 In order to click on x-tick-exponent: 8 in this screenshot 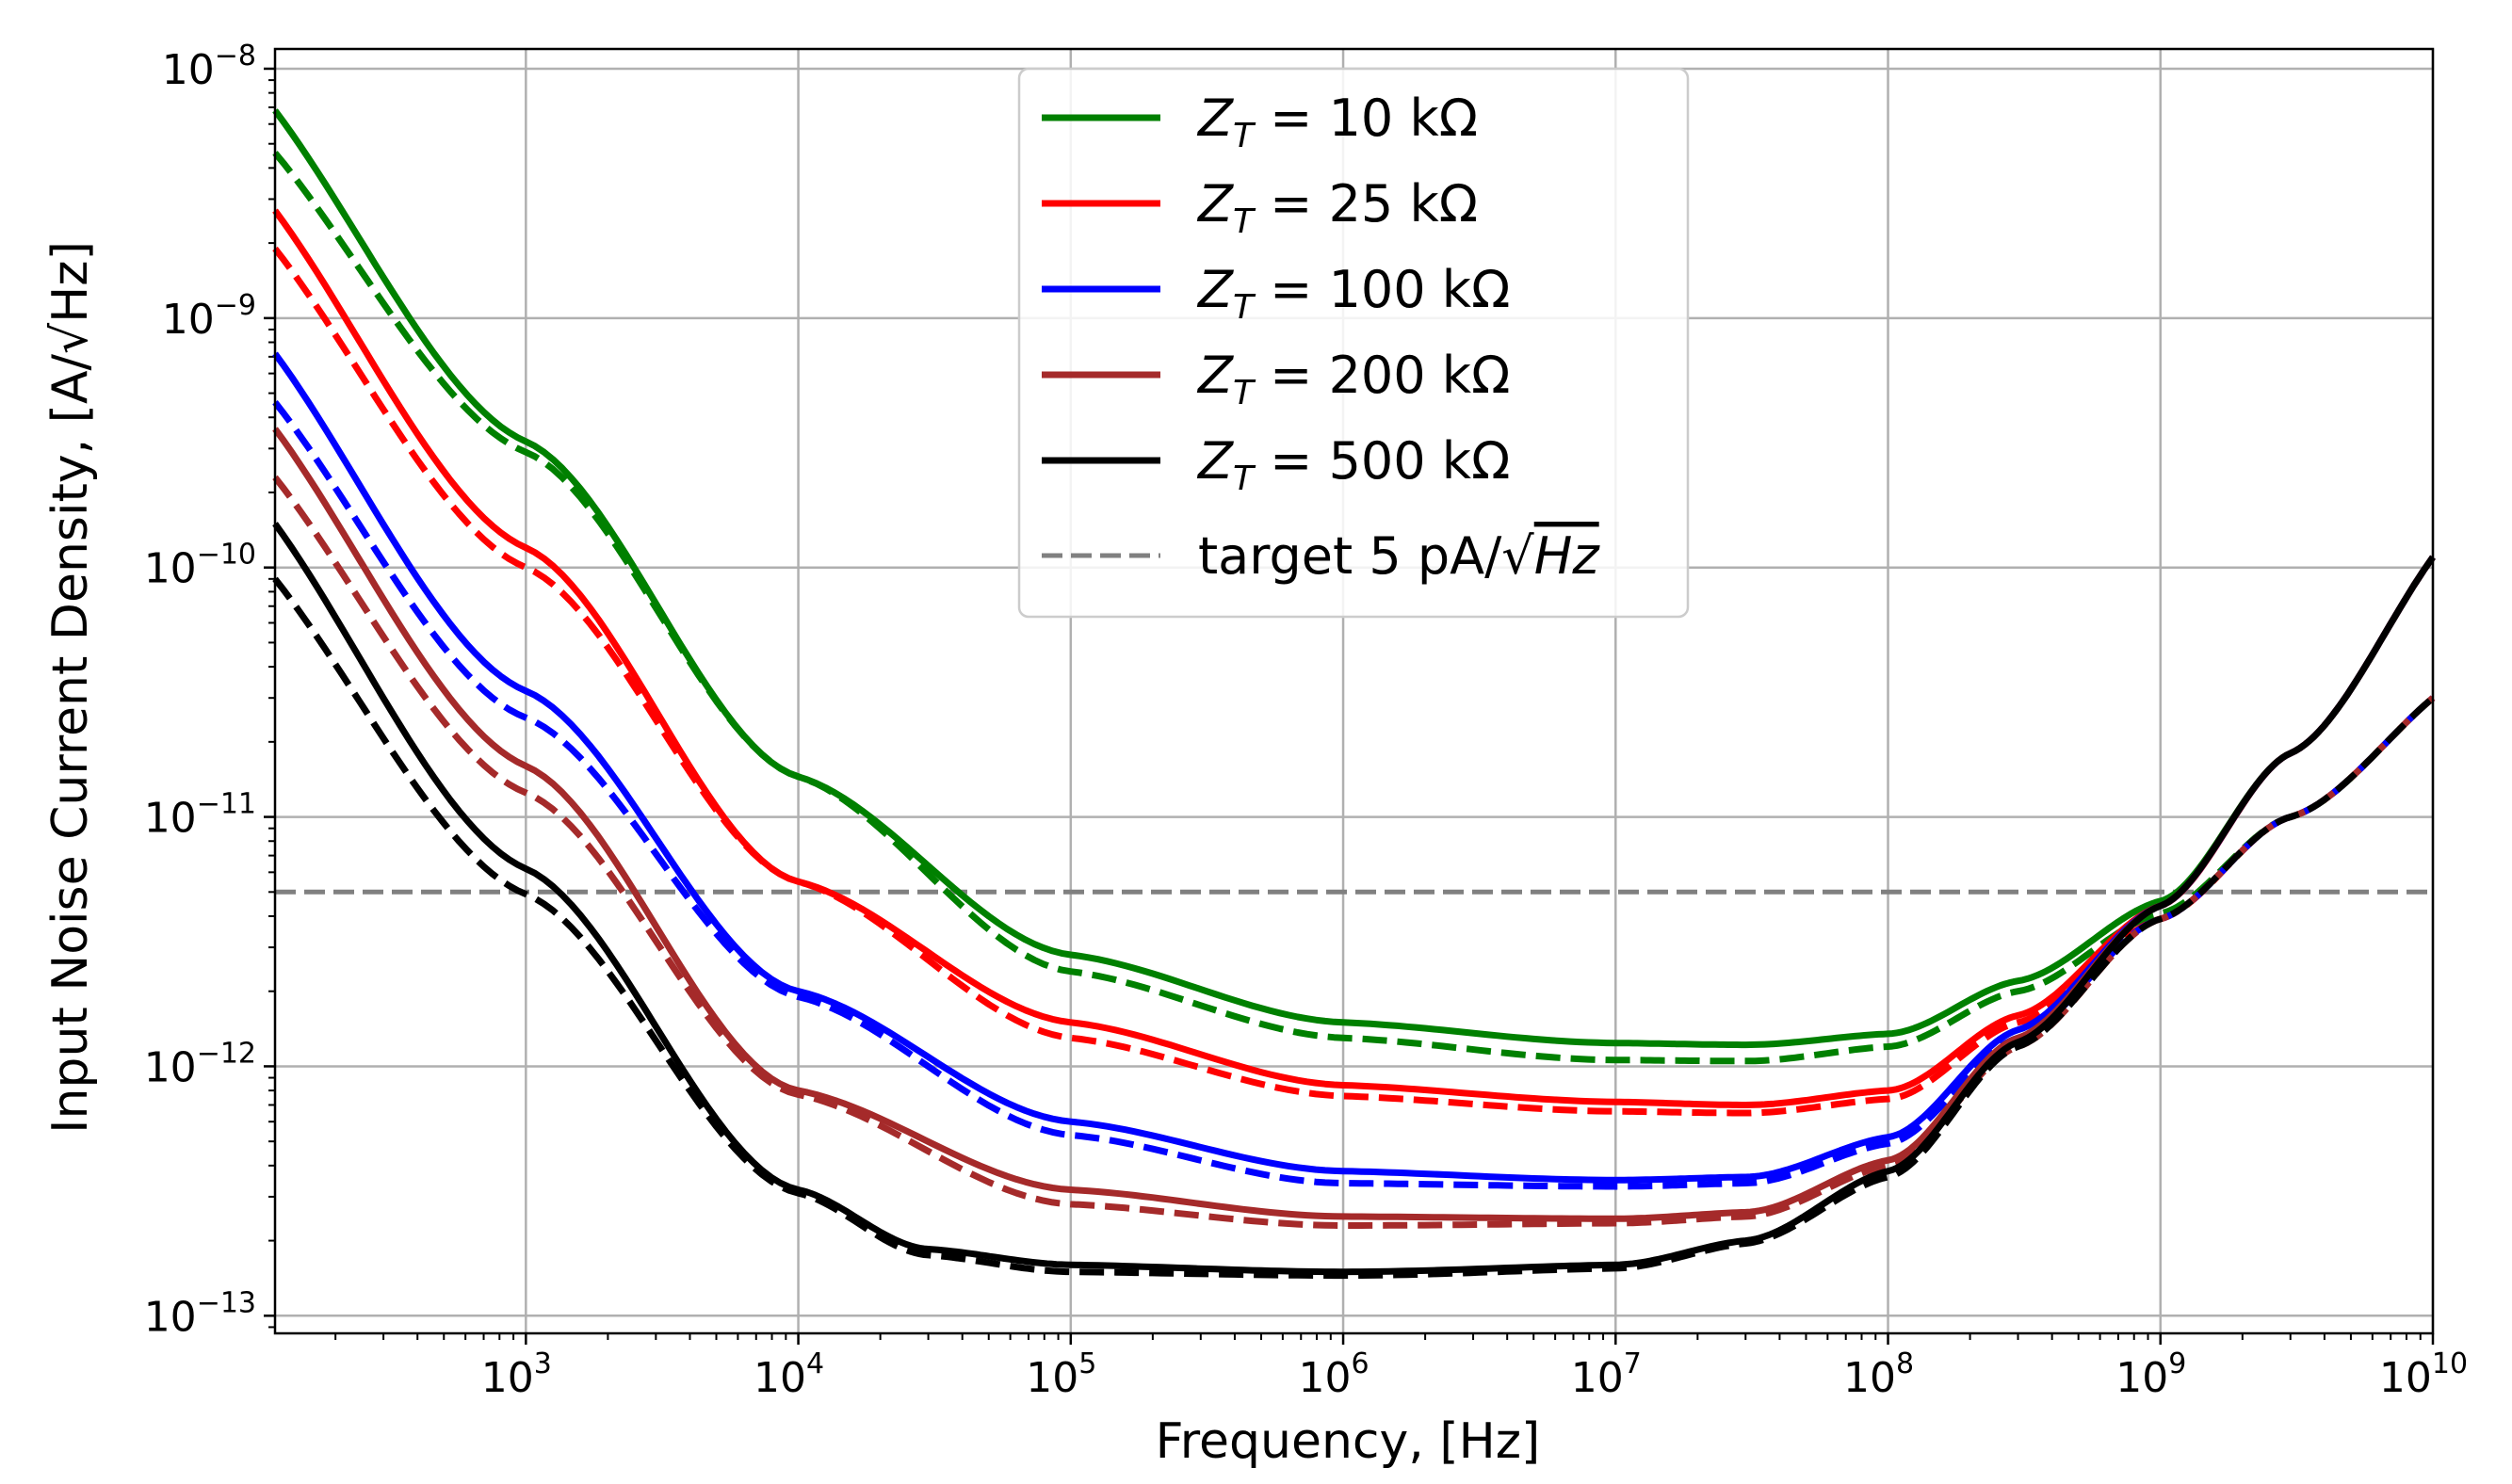, I will do `click(1905, 1364)`.